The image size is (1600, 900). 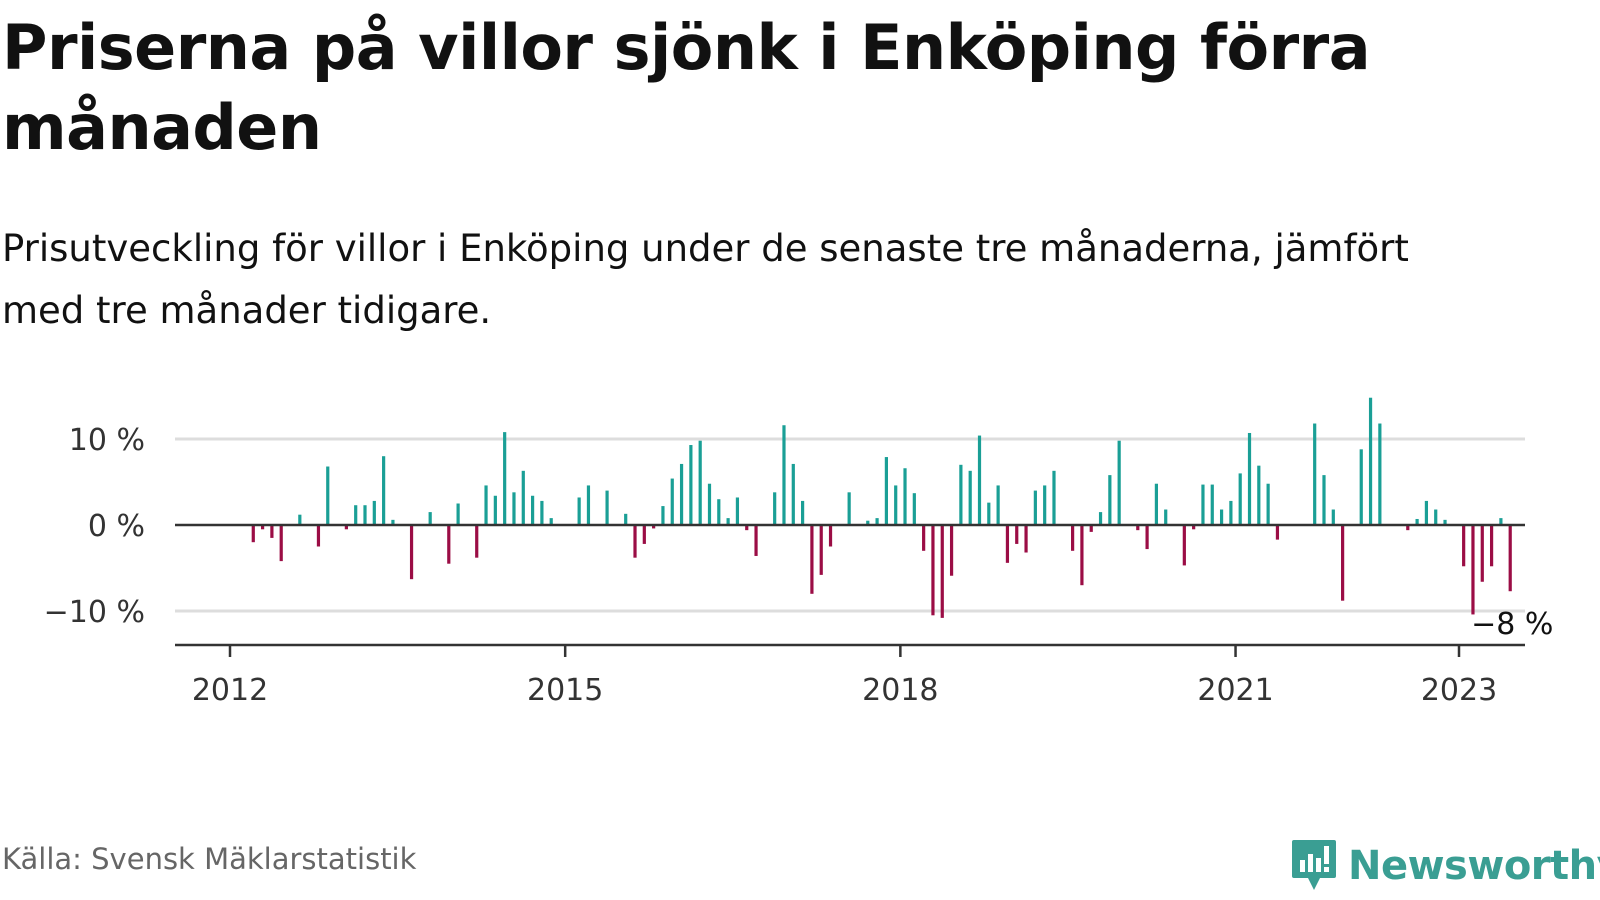 I want to click on x-tick-label: 2021, so click(x=1235, y=690).